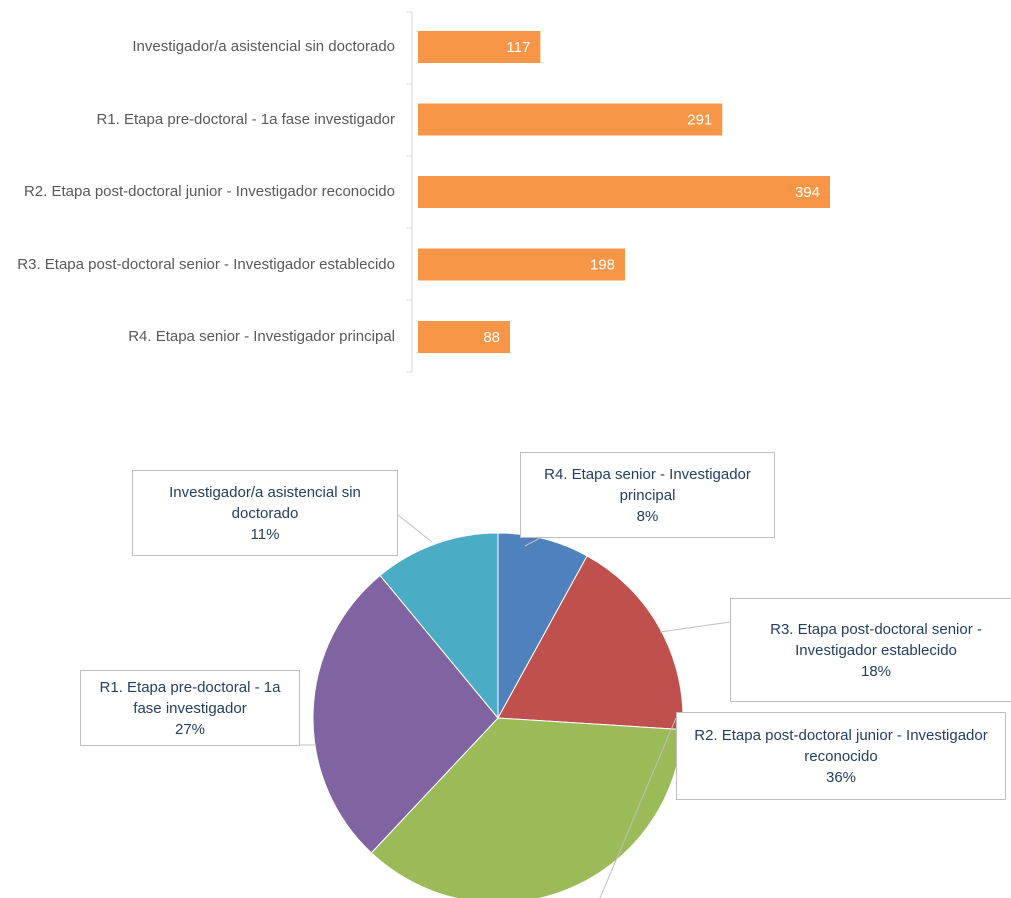 This screenshot has width=1011, height=898. I want to click on value-label: 88, so click(491, 337).